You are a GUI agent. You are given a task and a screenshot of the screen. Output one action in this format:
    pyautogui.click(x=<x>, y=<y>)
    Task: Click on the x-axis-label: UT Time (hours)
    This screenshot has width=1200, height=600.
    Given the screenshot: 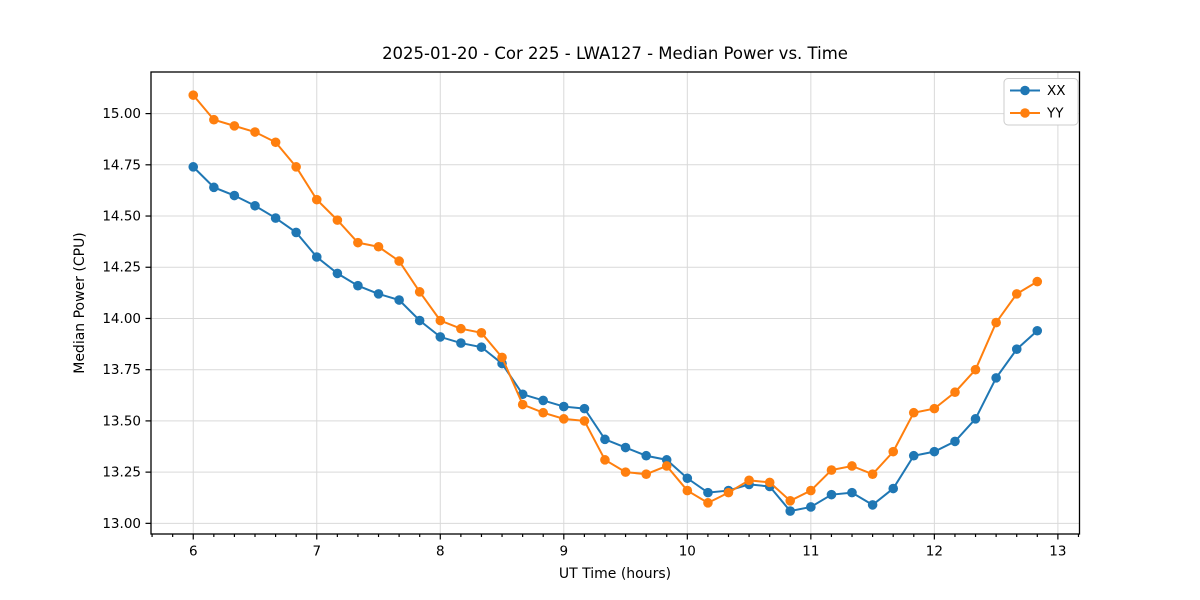 What is the action you would take?
    pyautogui.click(x=615, y=574)
    